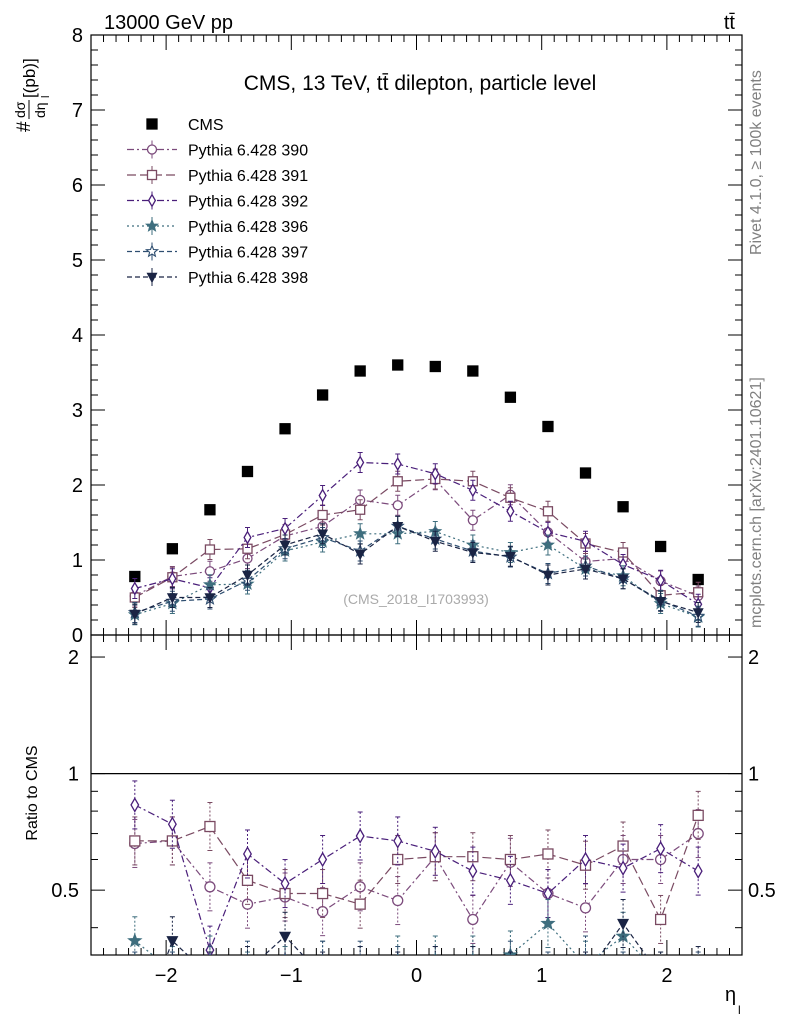 This screenshot has height=1024, width=786. What do you see at coordinates (416, 976) in the screenshot?
I see `x-tick-label: 0` at bounding box center [416, 976].